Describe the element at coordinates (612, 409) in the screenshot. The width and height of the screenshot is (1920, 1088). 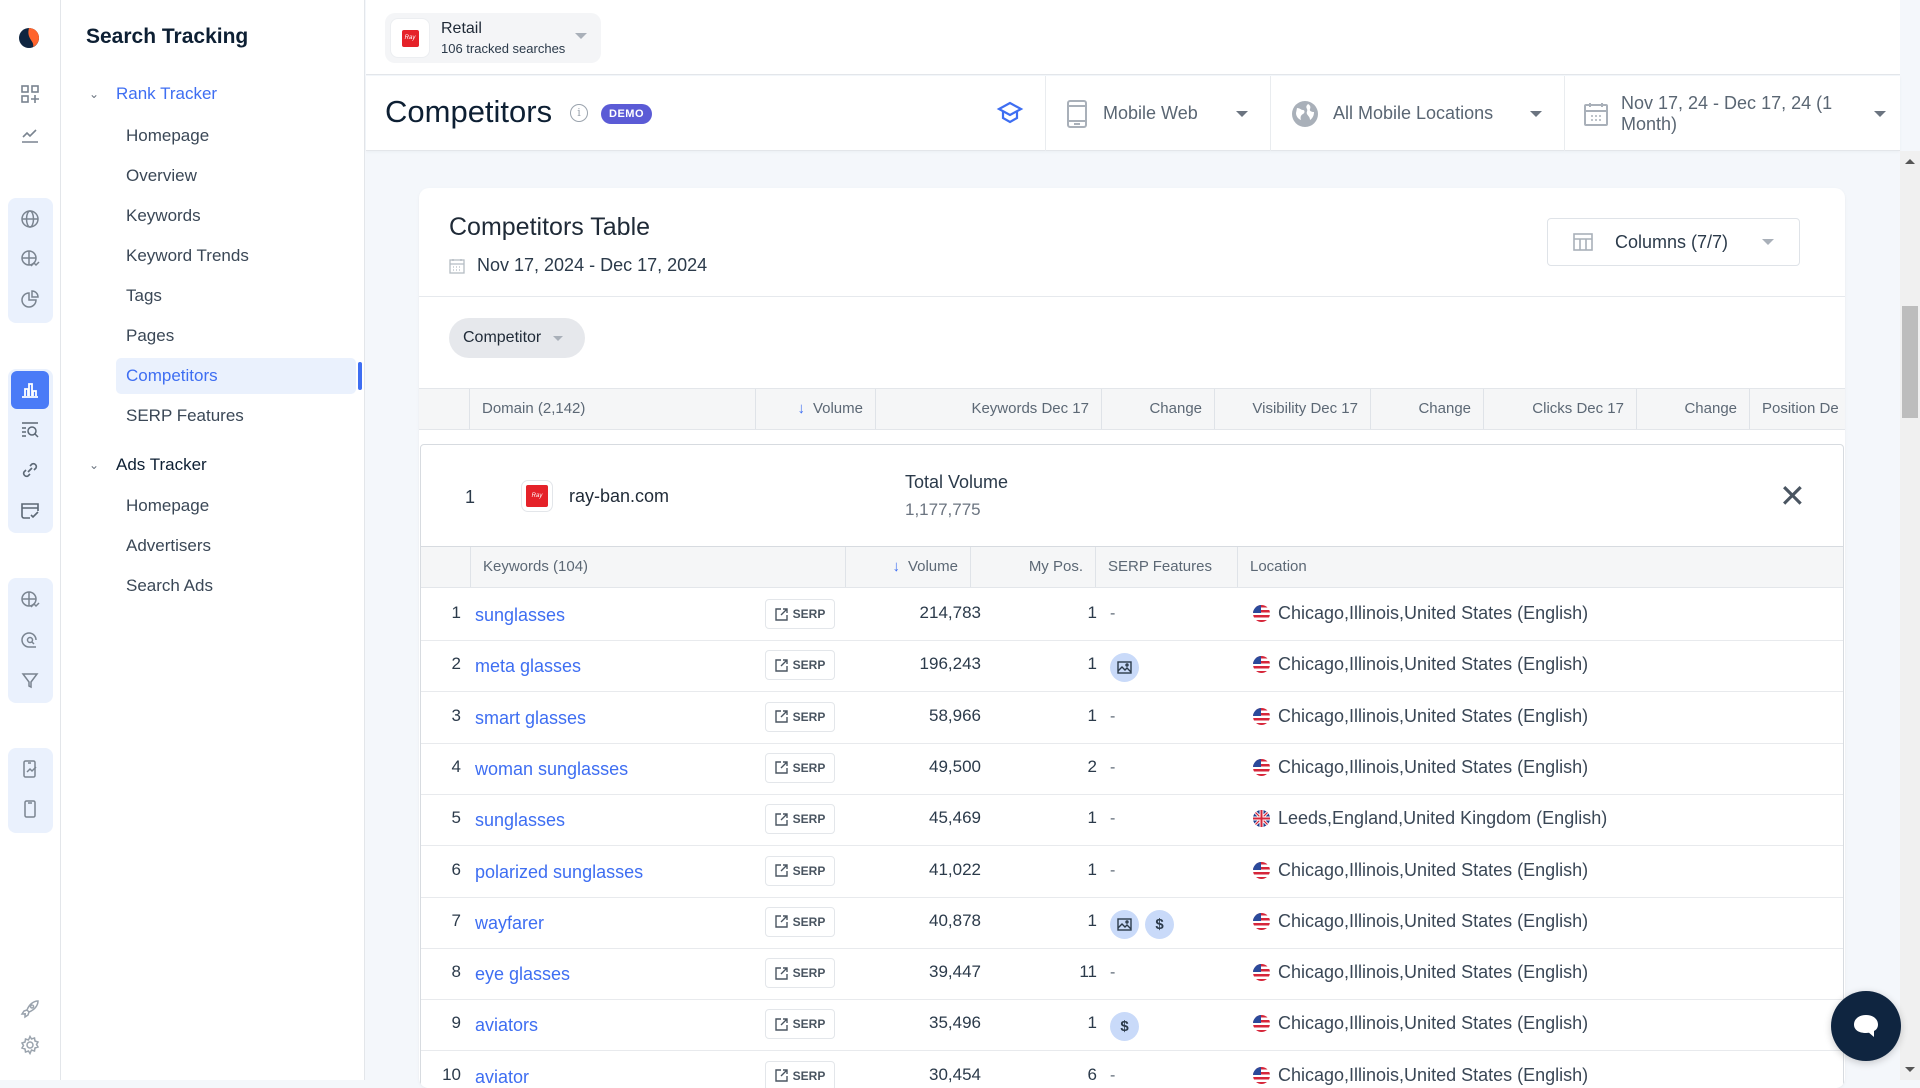
I see `col-domain: Domain (2,142)` at that location.